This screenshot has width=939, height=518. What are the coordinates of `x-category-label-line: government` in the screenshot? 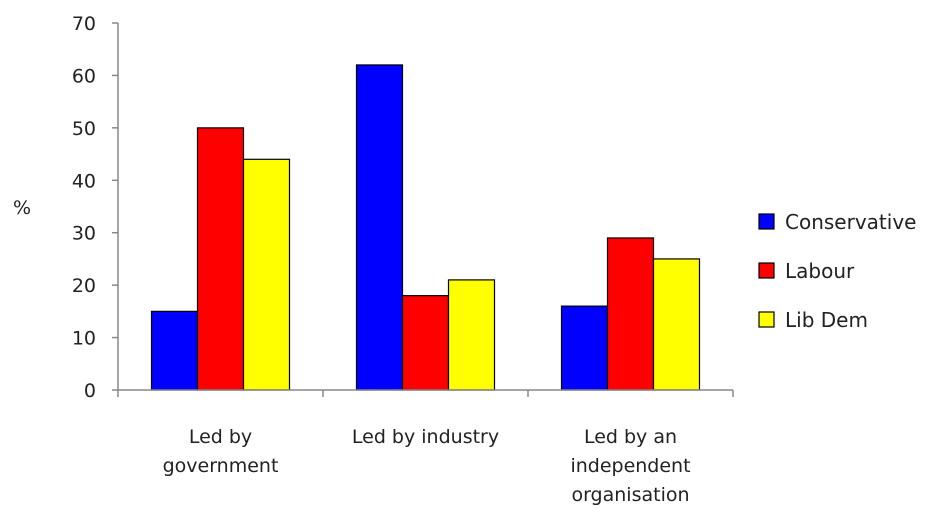 It's located at (221, 466).